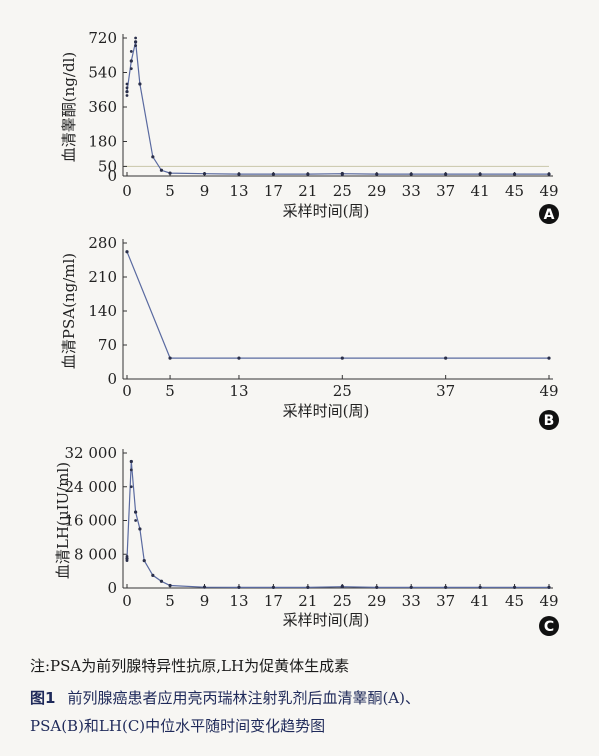 This screenshot has height=756, width=599. I want to click on panel-c-y-axis-title: 血清LH(μIU/ml), so click(63, 520).